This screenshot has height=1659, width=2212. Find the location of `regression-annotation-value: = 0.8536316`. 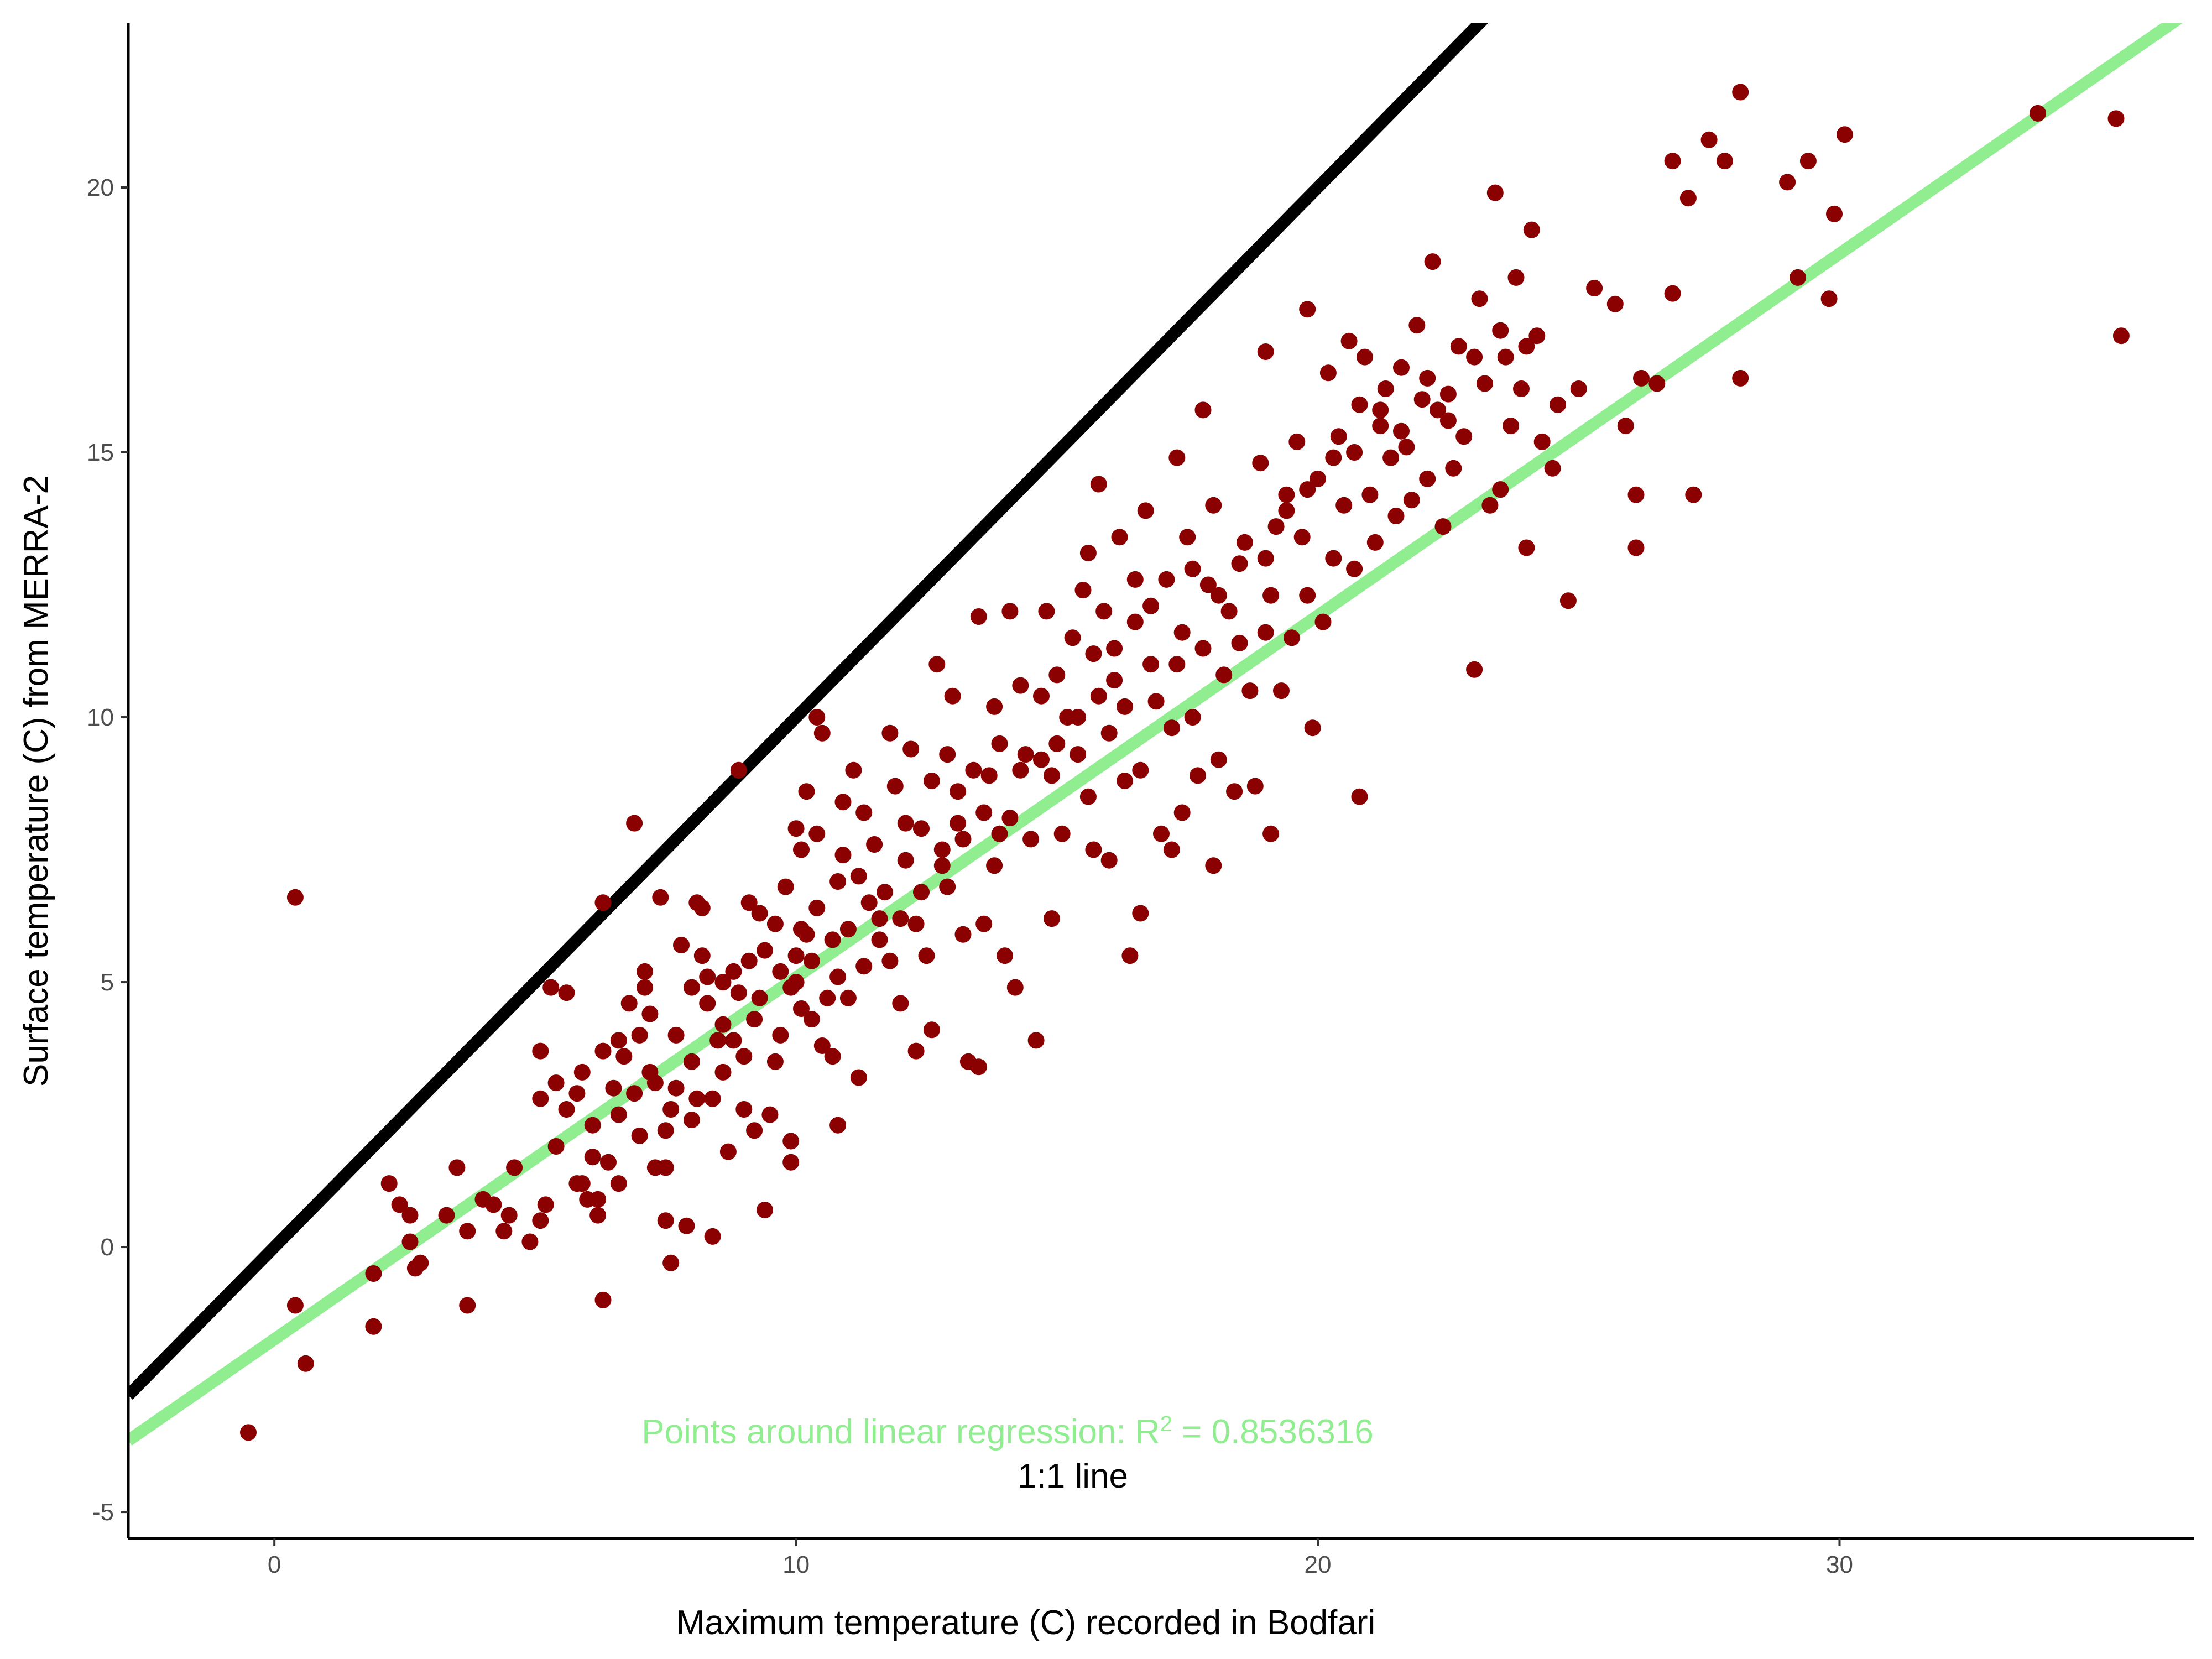

regression-annotation-value: = 0.8536316 is located at coordinates (1273, 1432).